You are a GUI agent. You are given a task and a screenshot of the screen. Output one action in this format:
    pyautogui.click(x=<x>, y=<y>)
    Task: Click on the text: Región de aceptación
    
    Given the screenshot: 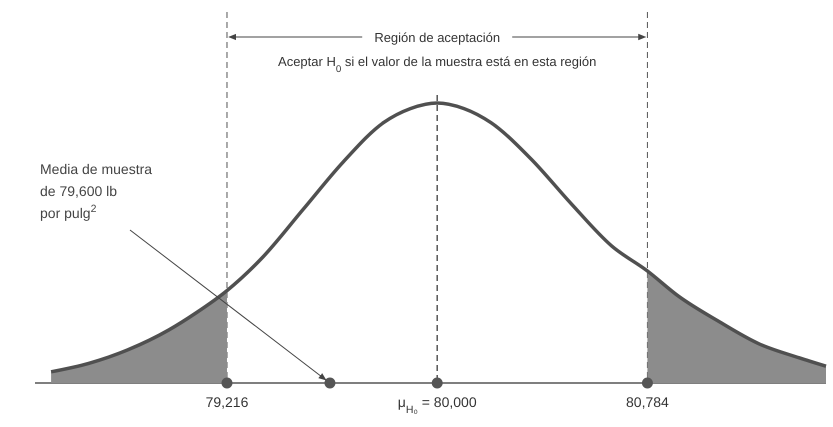 What is the action you would take?
    pyautogui.click(x=437, y=37)
    